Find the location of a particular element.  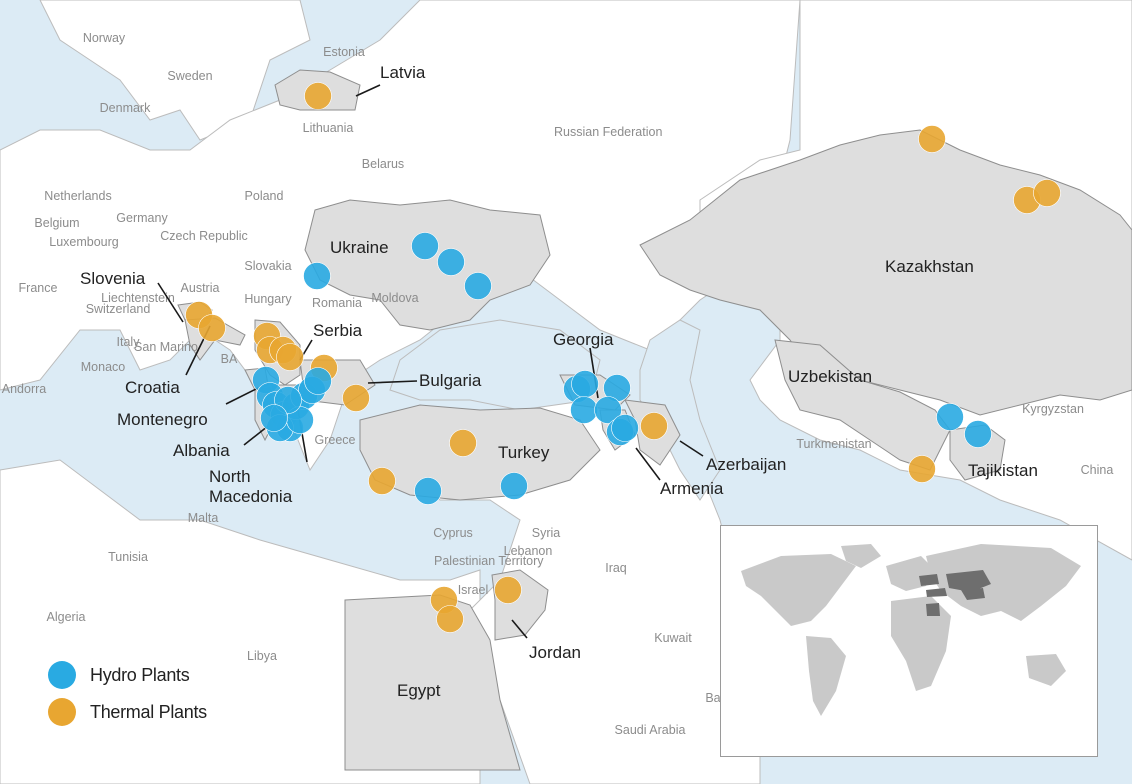

label-greece: Greece is located at coordinates (335, 440).